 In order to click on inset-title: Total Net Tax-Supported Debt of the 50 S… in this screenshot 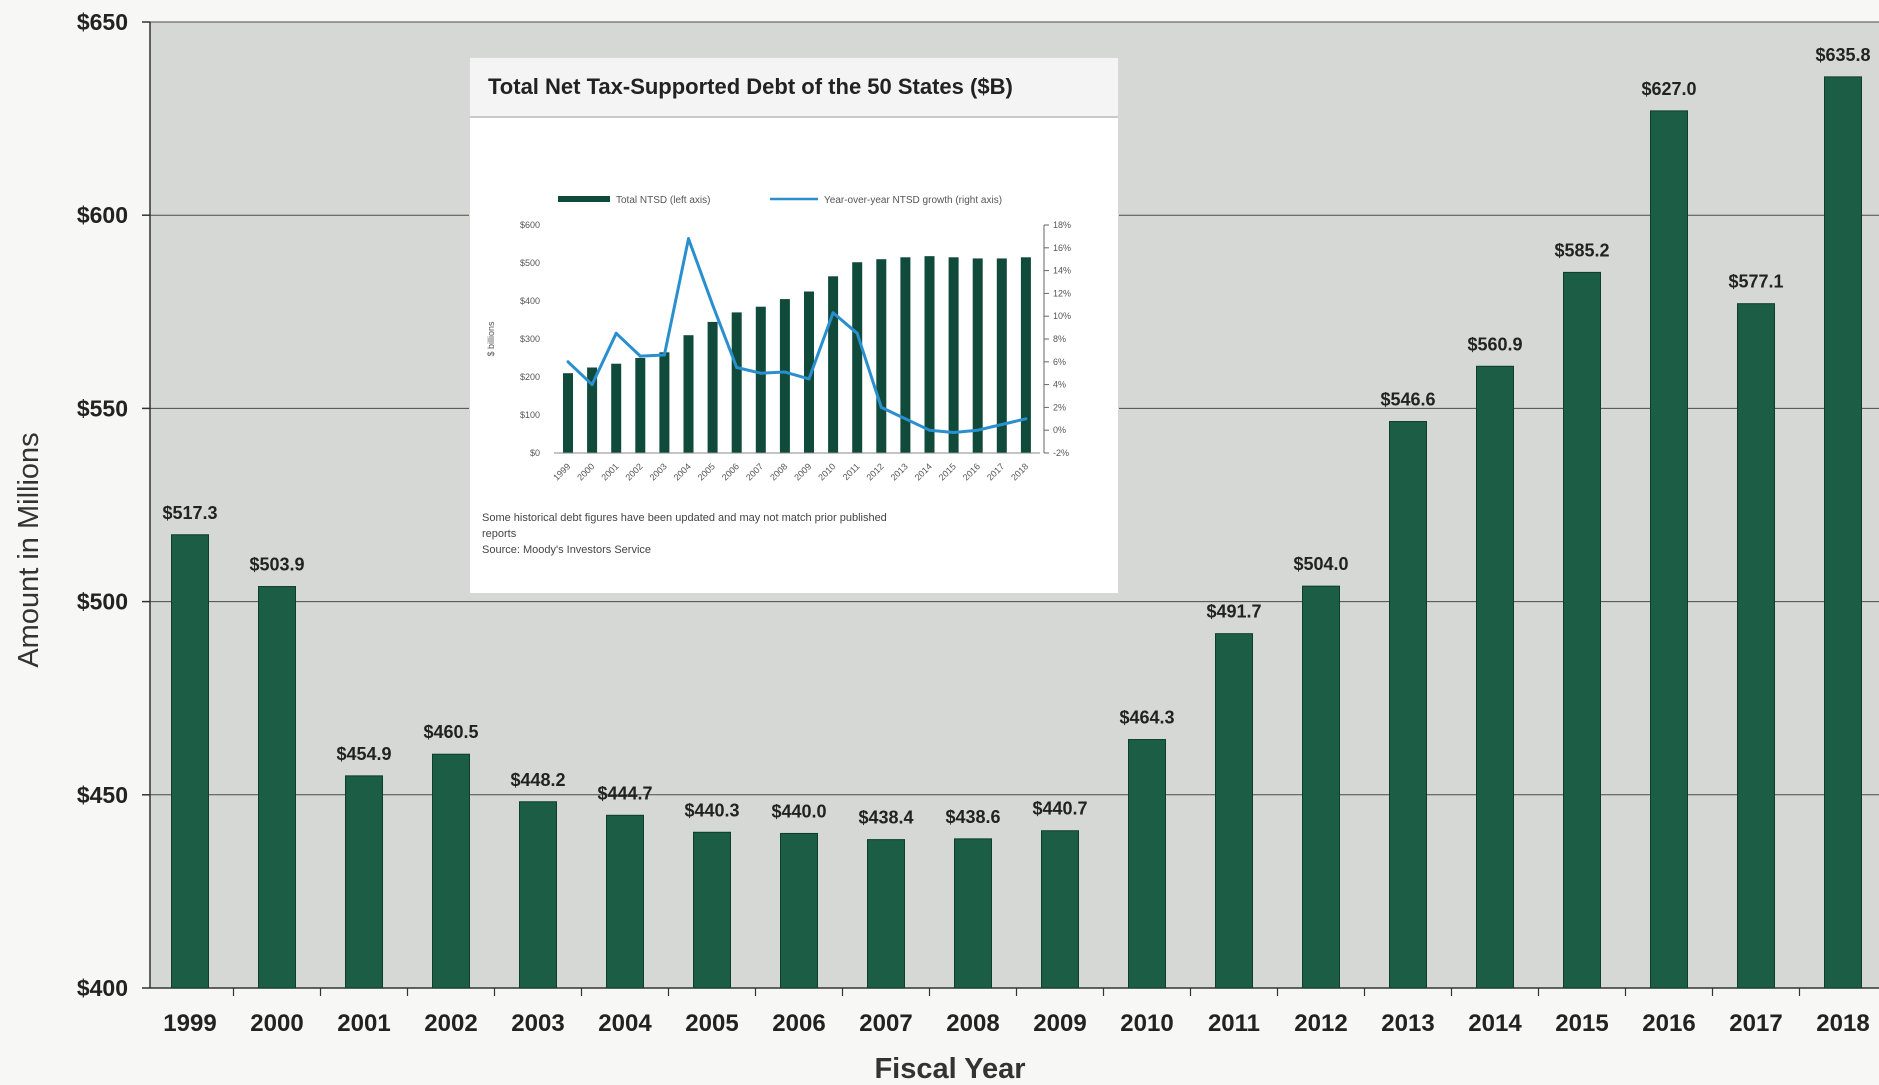, I will do `click(794, 88)`.